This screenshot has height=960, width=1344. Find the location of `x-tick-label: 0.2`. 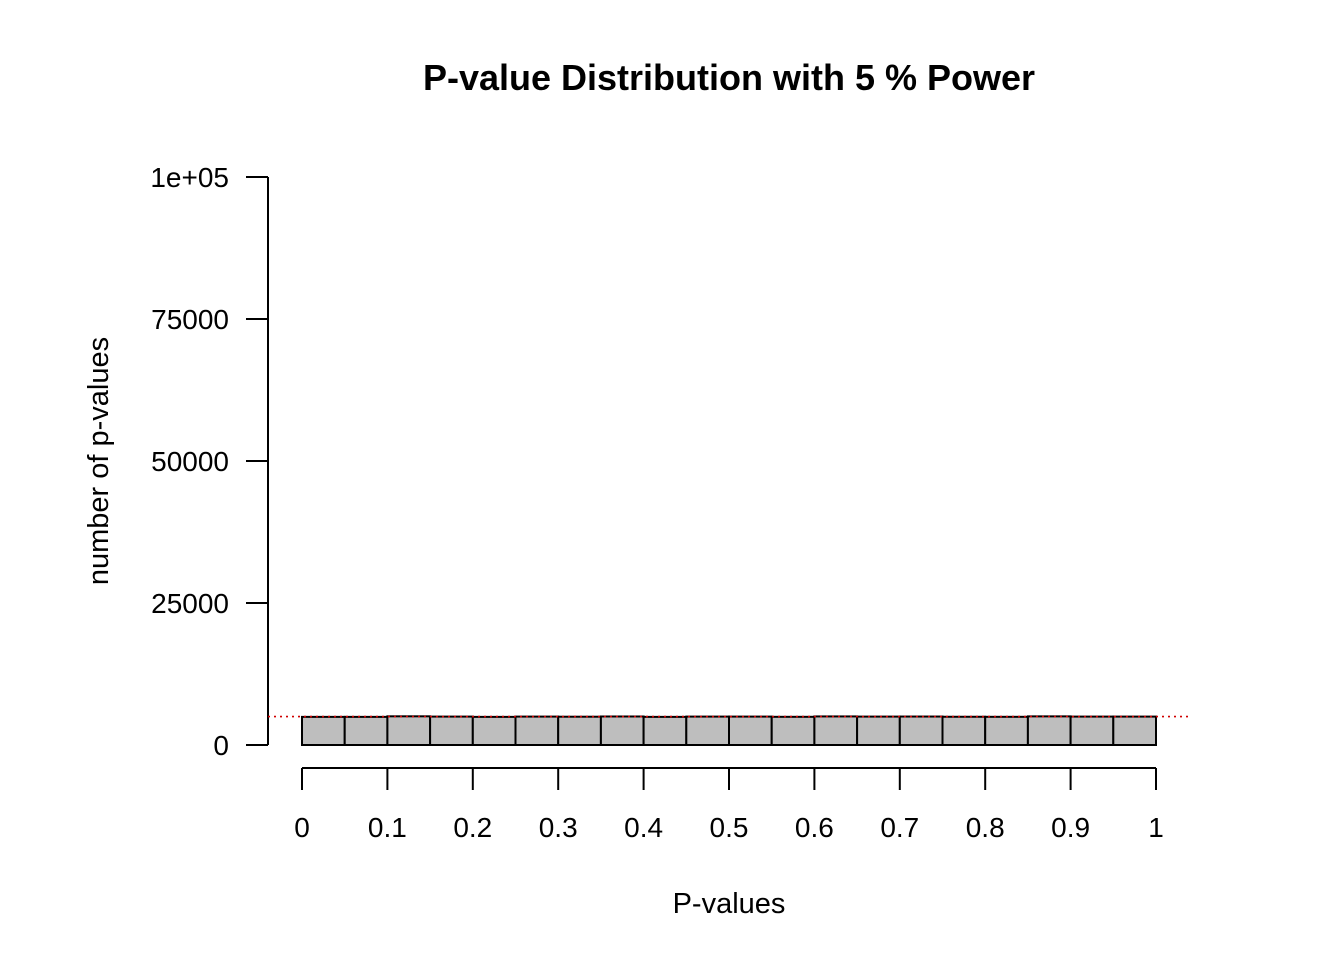

x-tick-label: 0.2 is located at coordinates (472, 827).